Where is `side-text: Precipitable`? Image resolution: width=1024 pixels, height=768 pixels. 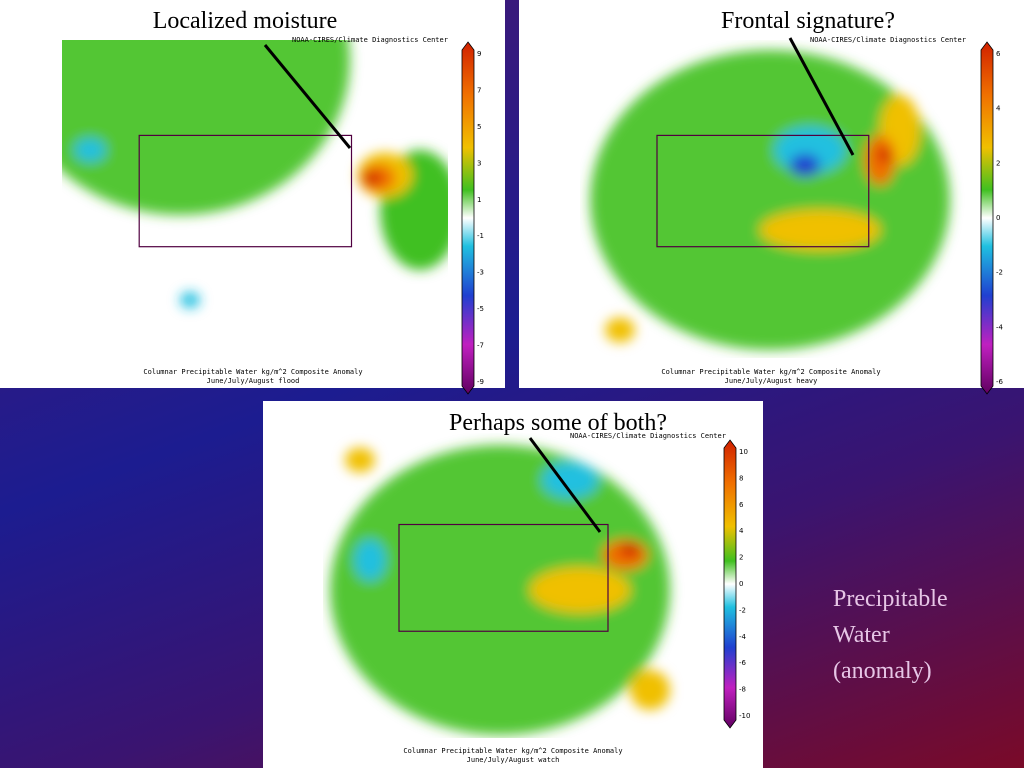 side-text: Precipitable is located at coordinates (890, 599).